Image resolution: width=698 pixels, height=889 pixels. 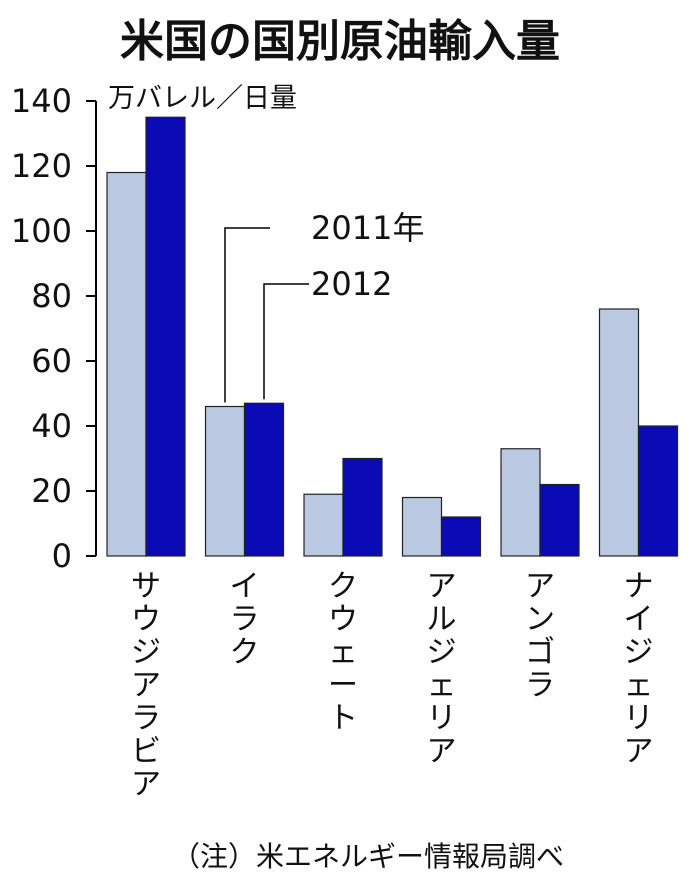 I want to click on source-note: （注）米エネルギー情報局調べ, so click(x=368, y=856).